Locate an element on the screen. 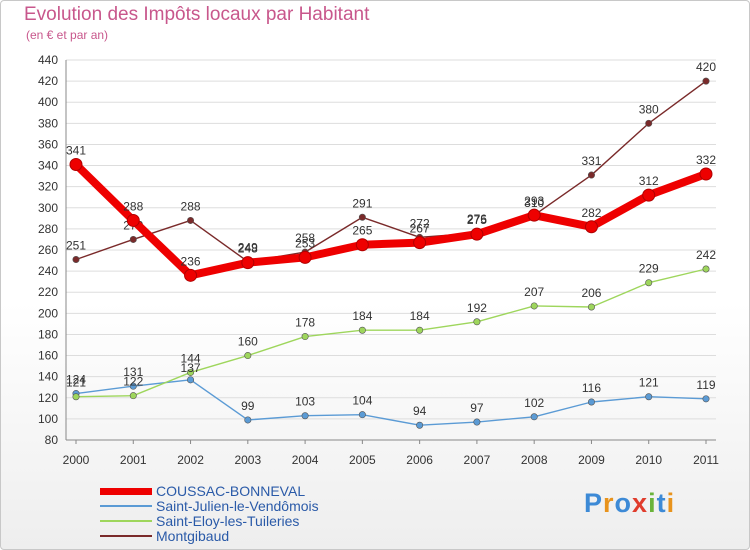 This screenshot has width=750, height=550. data-label-coussac: 293 is located at coordinates (534, 201).